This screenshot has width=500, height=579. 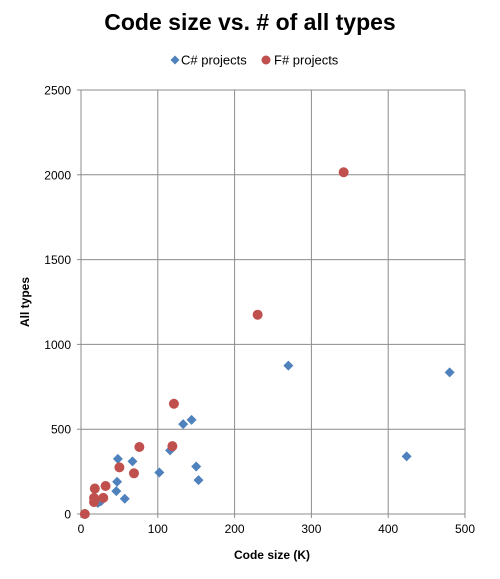 What do you see at coordinates (61, 430) in the screenshot?
I see `y-tick-label: 500` at bounding box center [61, 430].